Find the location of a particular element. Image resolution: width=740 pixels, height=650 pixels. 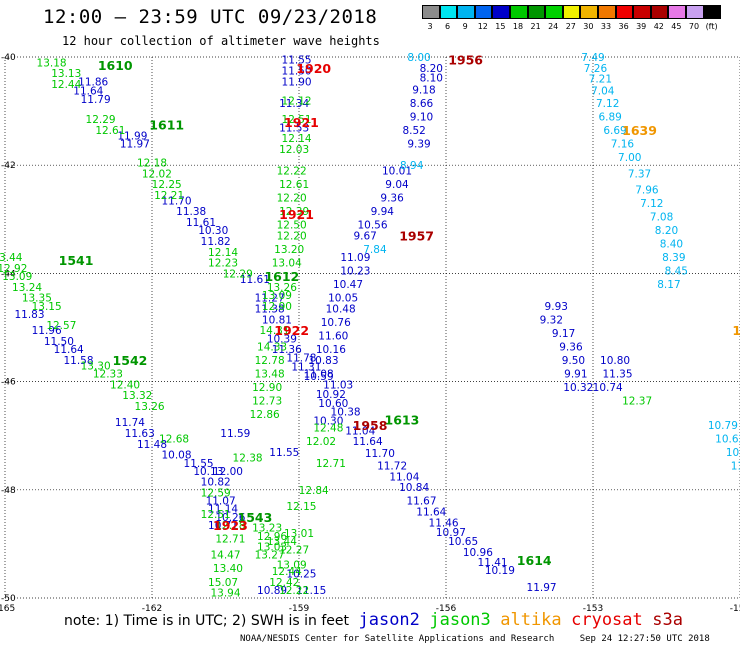

wave-height-label: 11.86 is located at coordinates (93, 82).